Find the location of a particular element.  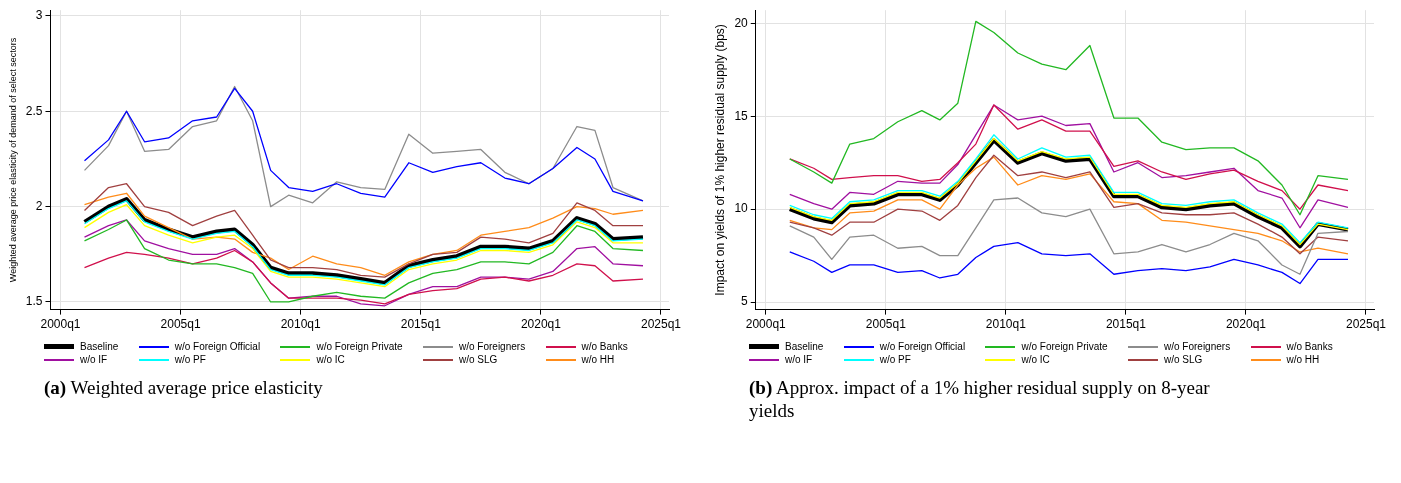

y-tick-label: 2 is located at coordinates (39, 205).